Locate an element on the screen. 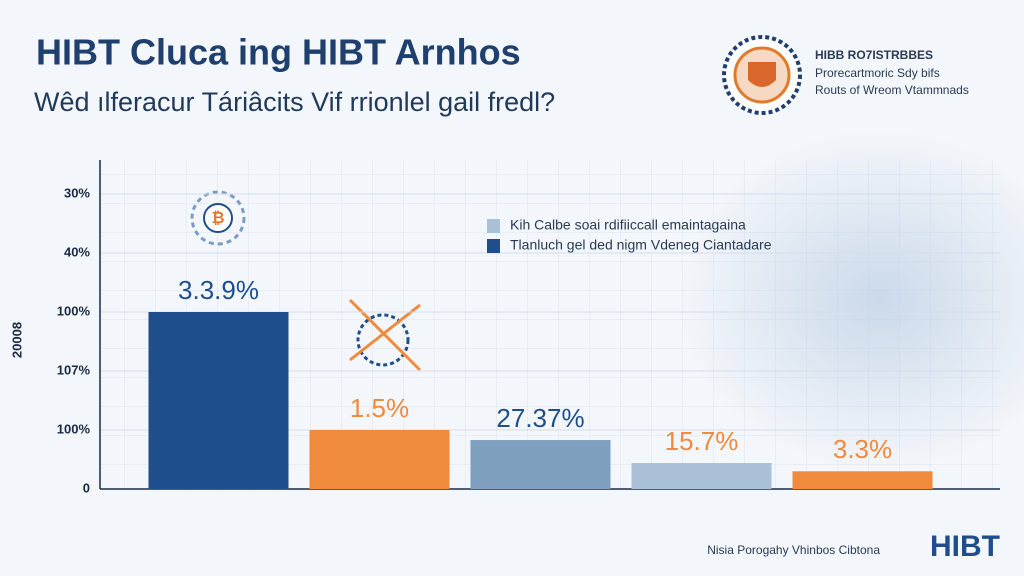 The height and width of the screenshot is (576, 1024). y-tick-label: 30% is located at coordinates (77, 192).